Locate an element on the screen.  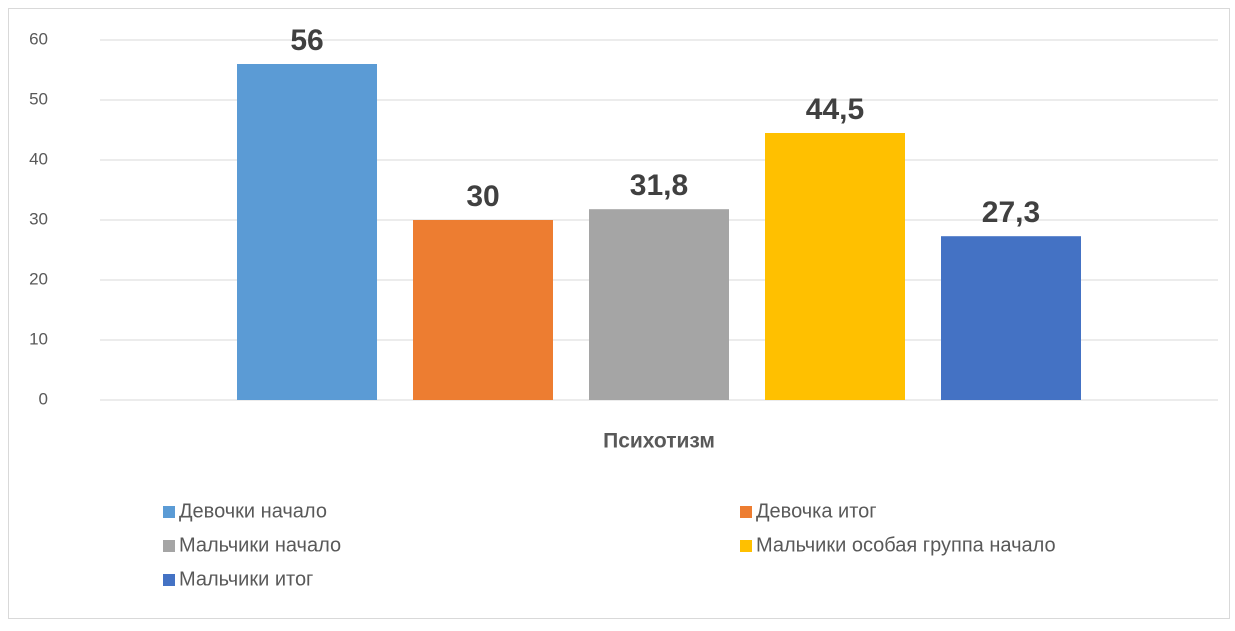
legend-label: Девочки начало is located at coordinates (253, 511).